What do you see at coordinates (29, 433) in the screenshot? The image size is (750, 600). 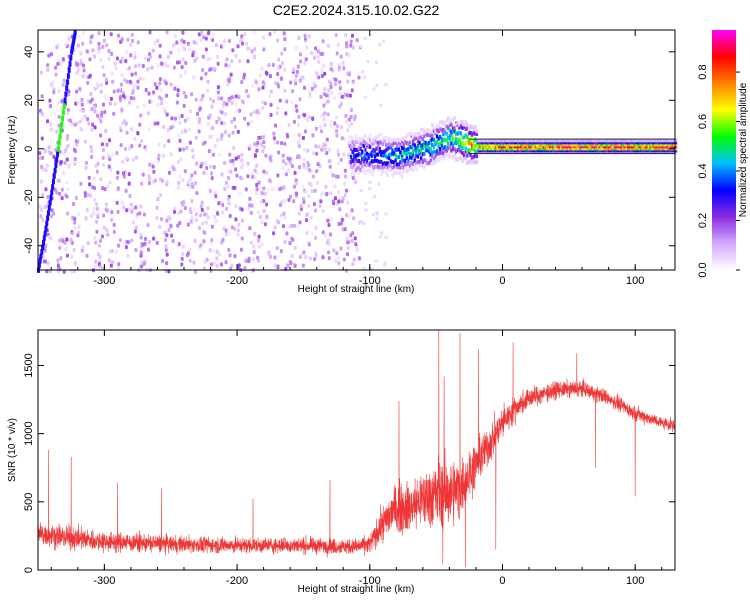 I see `snr-y-tick-label: 1000` at bounding box center [29, 433].